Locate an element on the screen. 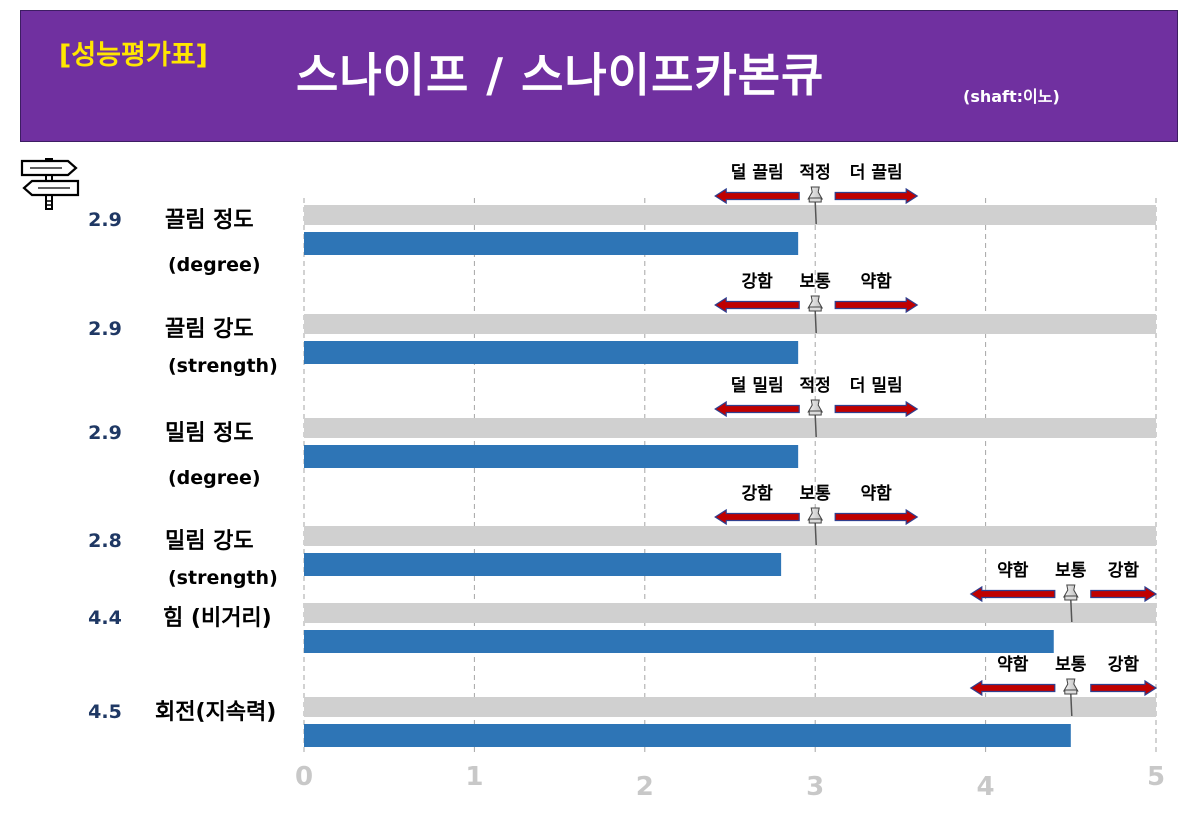  page-title: 스나이프 / 스나이프카본큐 is located at coordinates (560, 75).